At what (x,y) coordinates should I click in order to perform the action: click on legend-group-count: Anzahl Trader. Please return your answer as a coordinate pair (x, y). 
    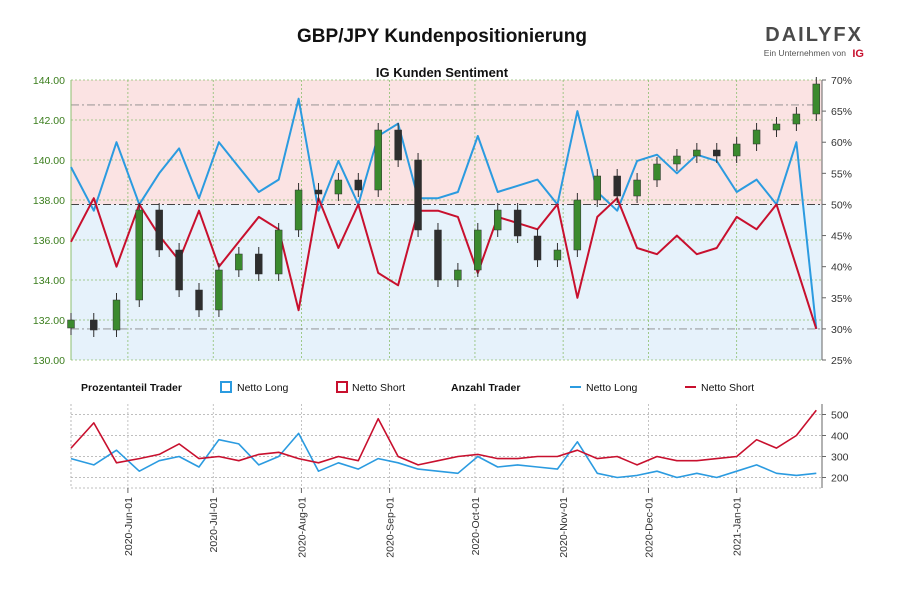
    Looking at the image, I should click on (485, 388).